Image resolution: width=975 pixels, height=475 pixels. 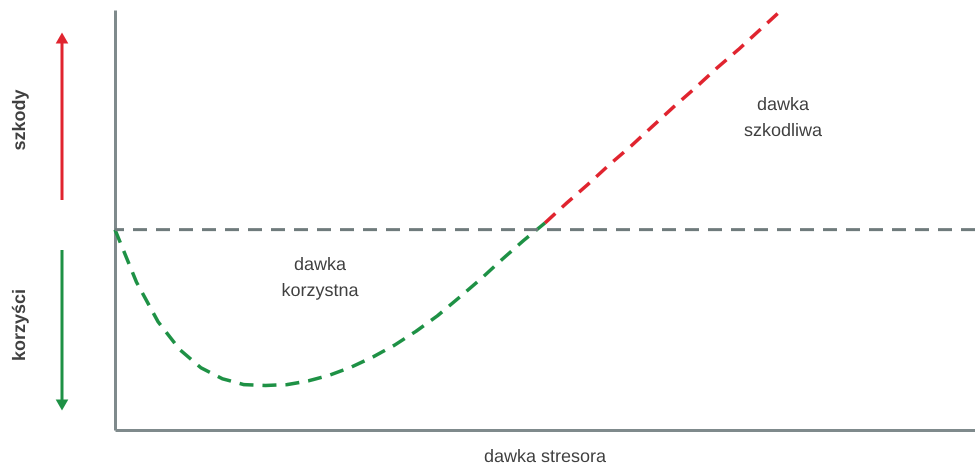 I want to click on text: korzyści, so click(x=19, y=325).